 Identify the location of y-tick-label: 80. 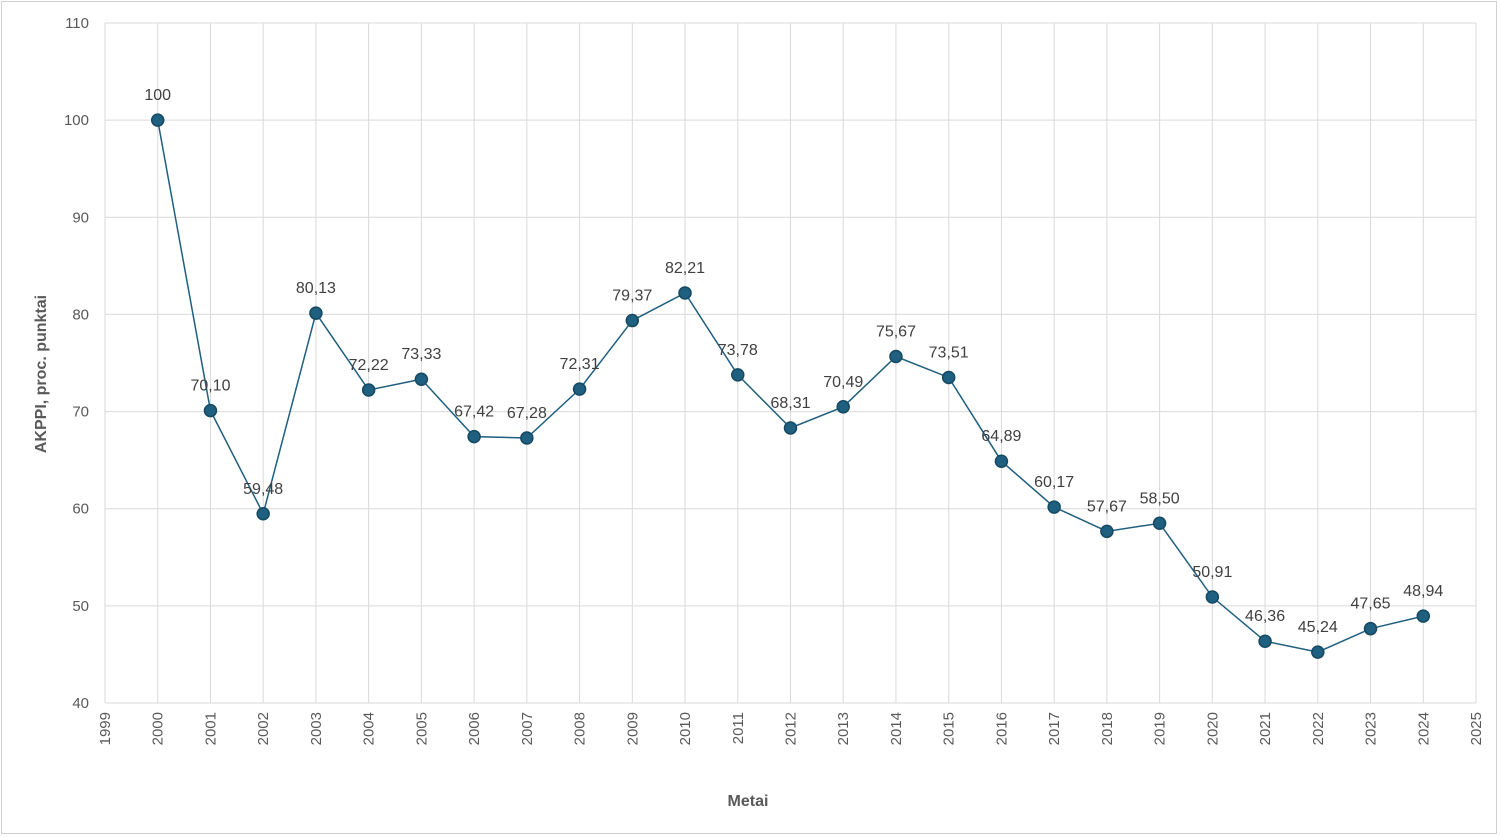
(80, 314).